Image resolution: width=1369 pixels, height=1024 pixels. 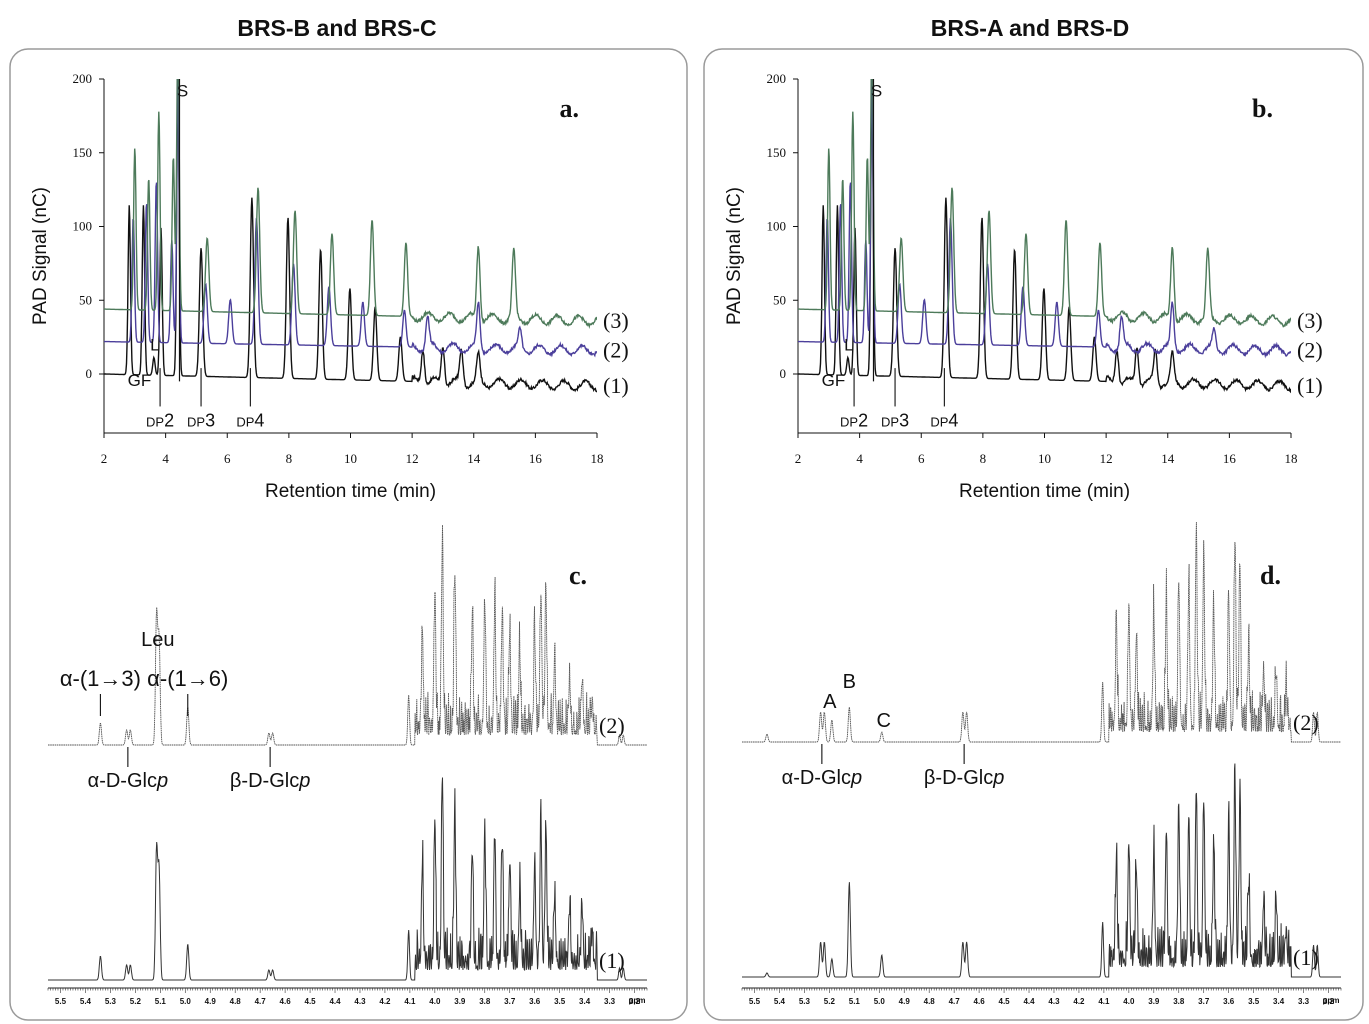 What do you see at coordinates (187, 678) in the screenshot?
I see `assignment-label: α-(1→6)` at bounding box center [187, 678].